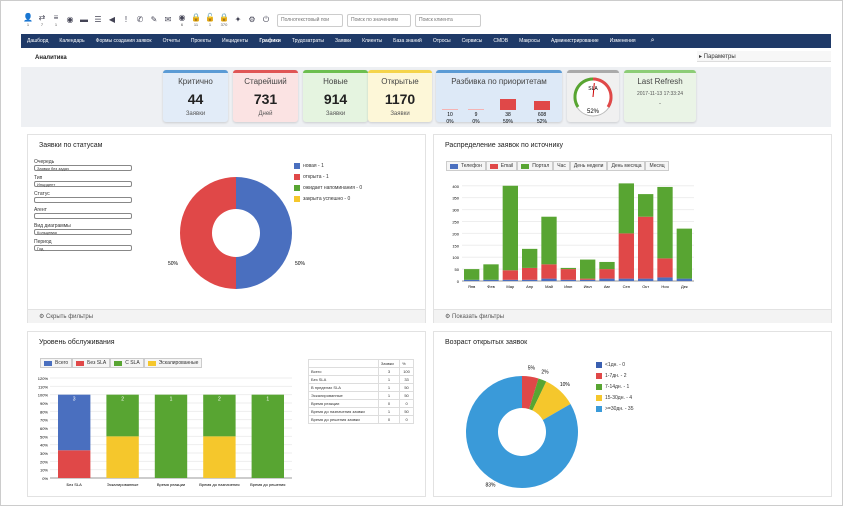 This screenshot has width=843, height=506. I want to click on user-icon: 👤 1, so click(28, 20).